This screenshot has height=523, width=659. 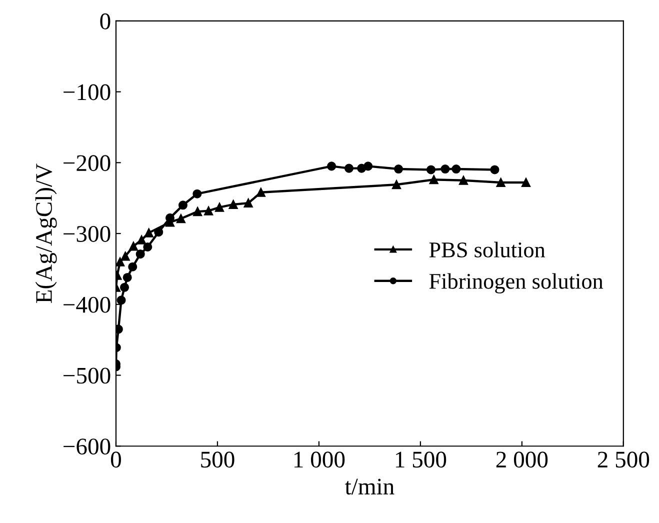 What do you see at coordinates (369, 486) in the screenshot?
I see `x-axis-title: t/min` at bounding box center [369, 486].